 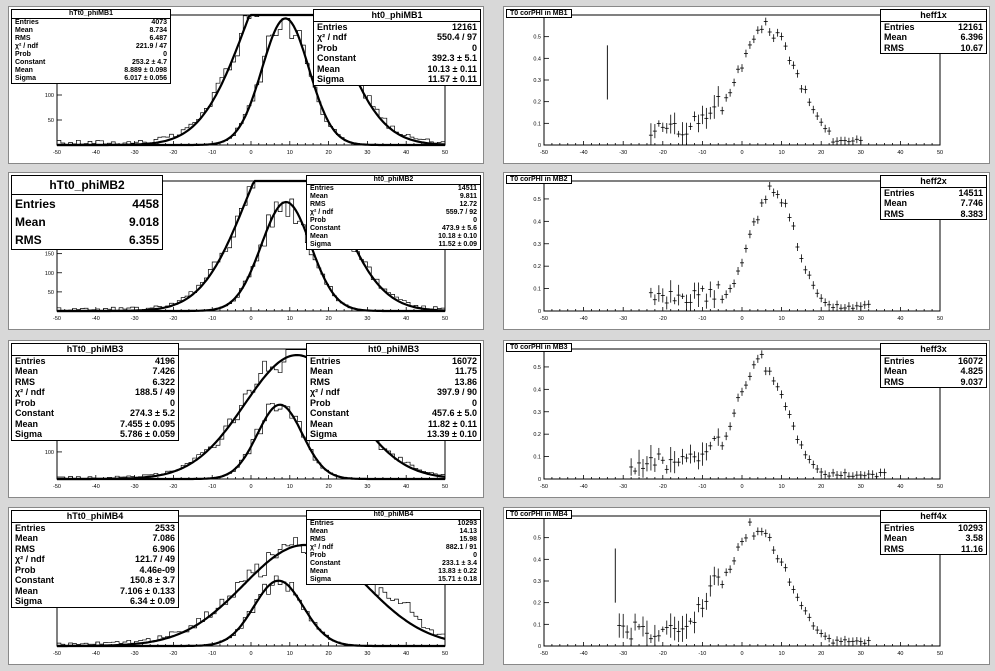 What do you see at coordinates (87, 240) in the screenshot?
I see `narrow-mb2-stats-row: RMS 6.355` at bounding box center [87, 240].